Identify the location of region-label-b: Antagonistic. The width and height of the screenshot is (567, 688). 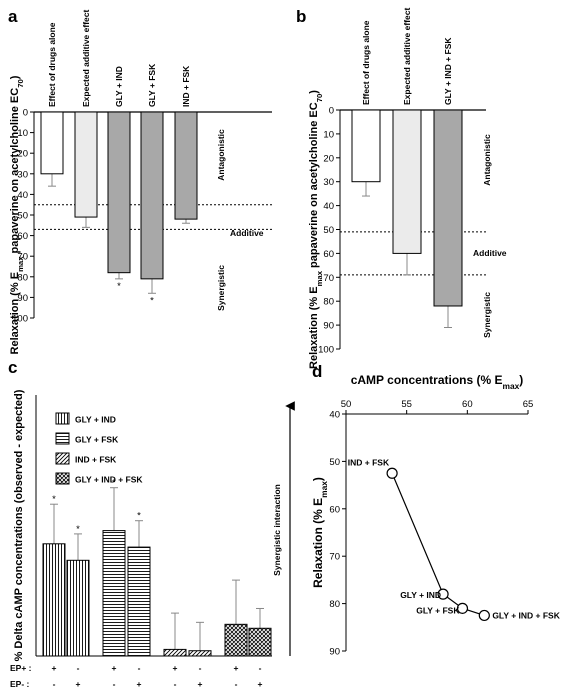
(487, 160).